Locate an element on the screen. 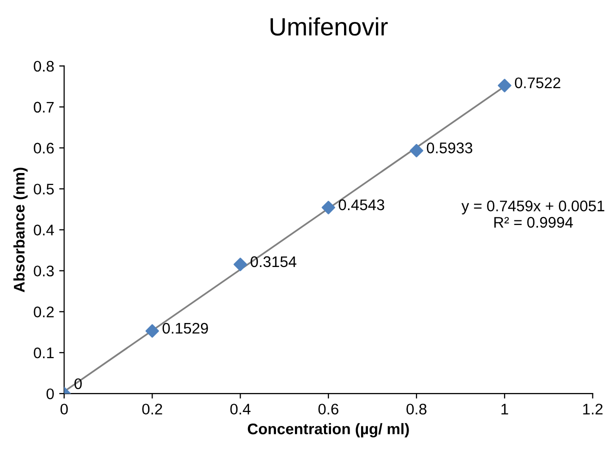 The height and width of the screenshot is (455, 611). y-tick-label: 0.6 is located at coordinates (44, 148).